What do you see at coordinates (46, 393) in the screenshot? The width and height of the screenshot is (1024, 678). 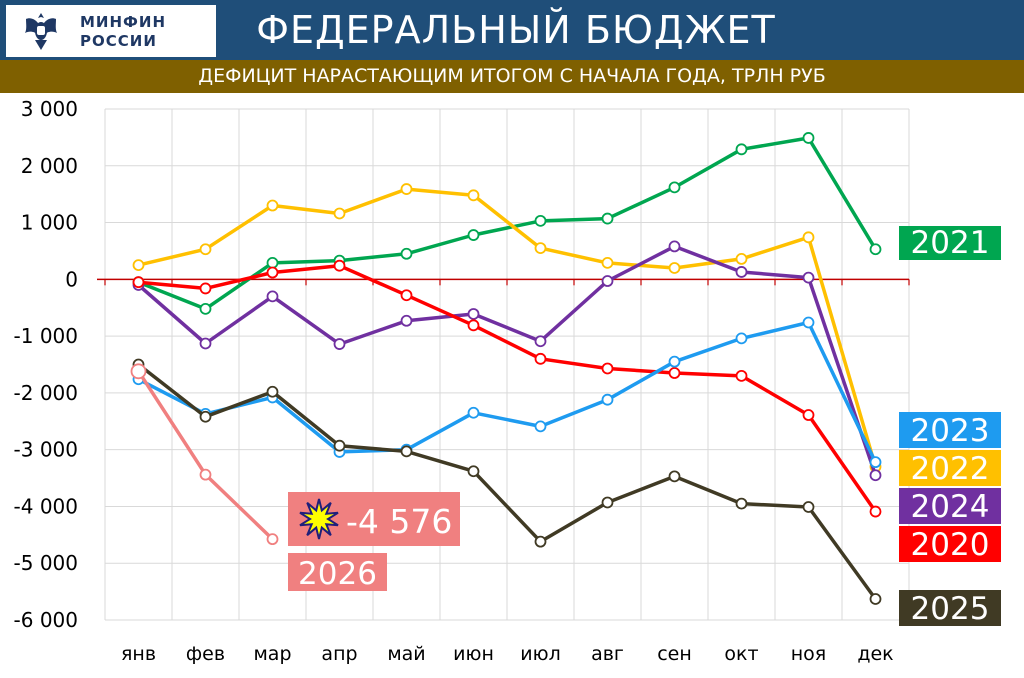 I see `y-tick-label: -2 000` at bounding box center [46, 393].